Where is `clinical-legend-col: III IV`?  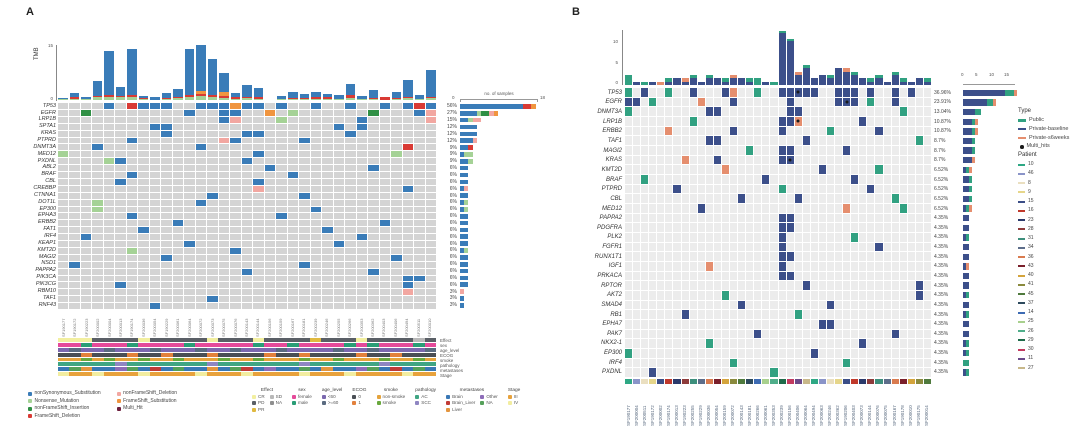 clinical-legend-col: III IV is located at coordinates (512, 400).